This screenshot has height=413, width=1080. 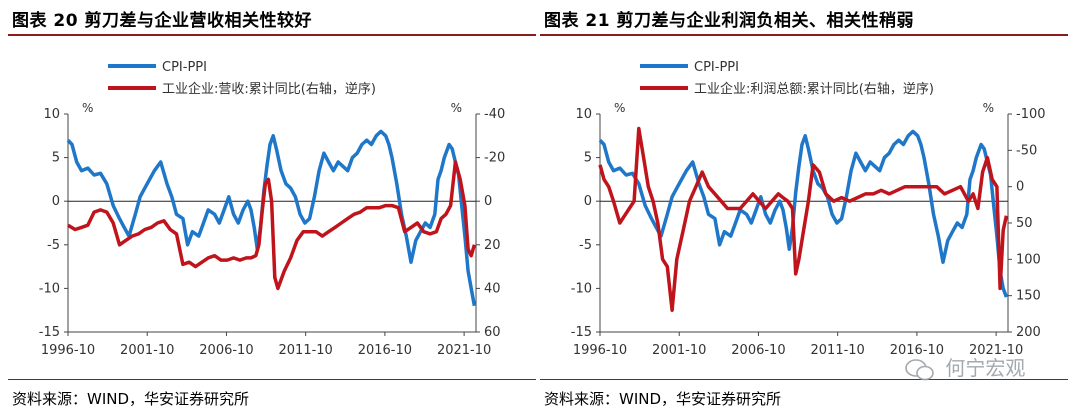 What do you see at coordinates (269, 89) in the screenshot?
I see `legend-label-industrial: 工业企业:营收:累计同比(右轴，逆序)` at bounding box center [269, 89].